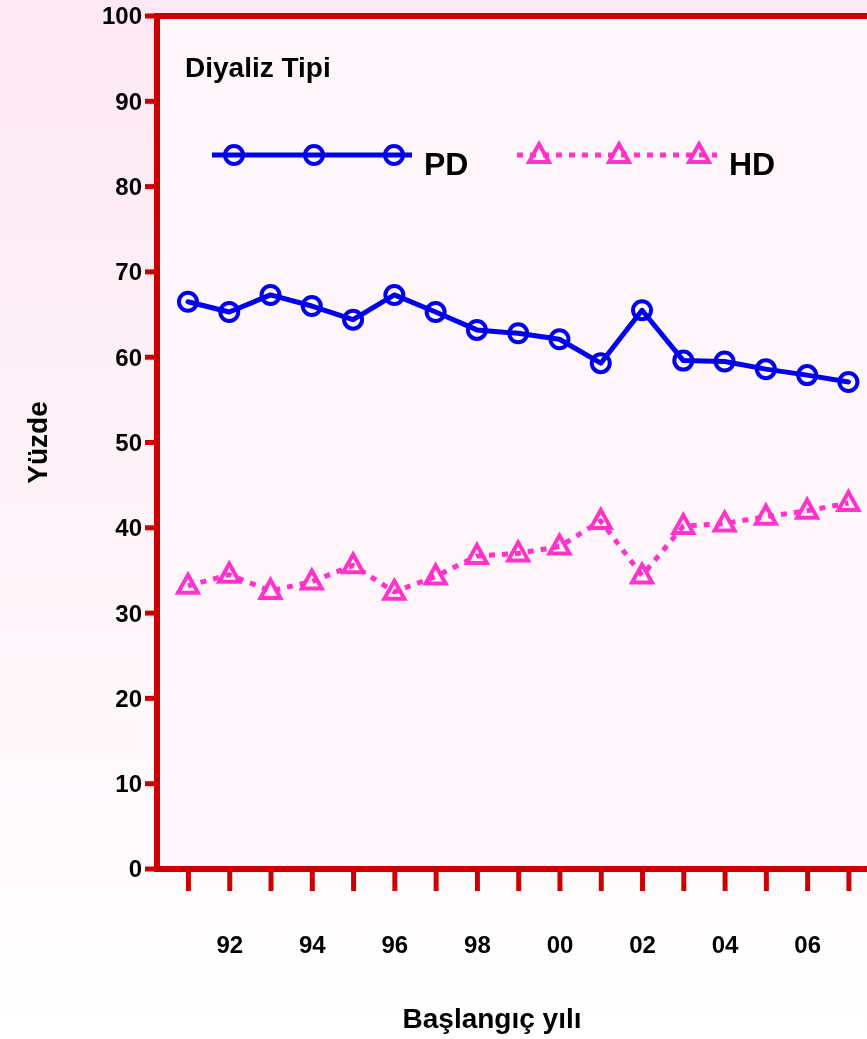 This screenshot has height=1039, width=867. Describe the element at coordinates (752, 164) in the screenshot. I see `legend-label: HD` at that location.